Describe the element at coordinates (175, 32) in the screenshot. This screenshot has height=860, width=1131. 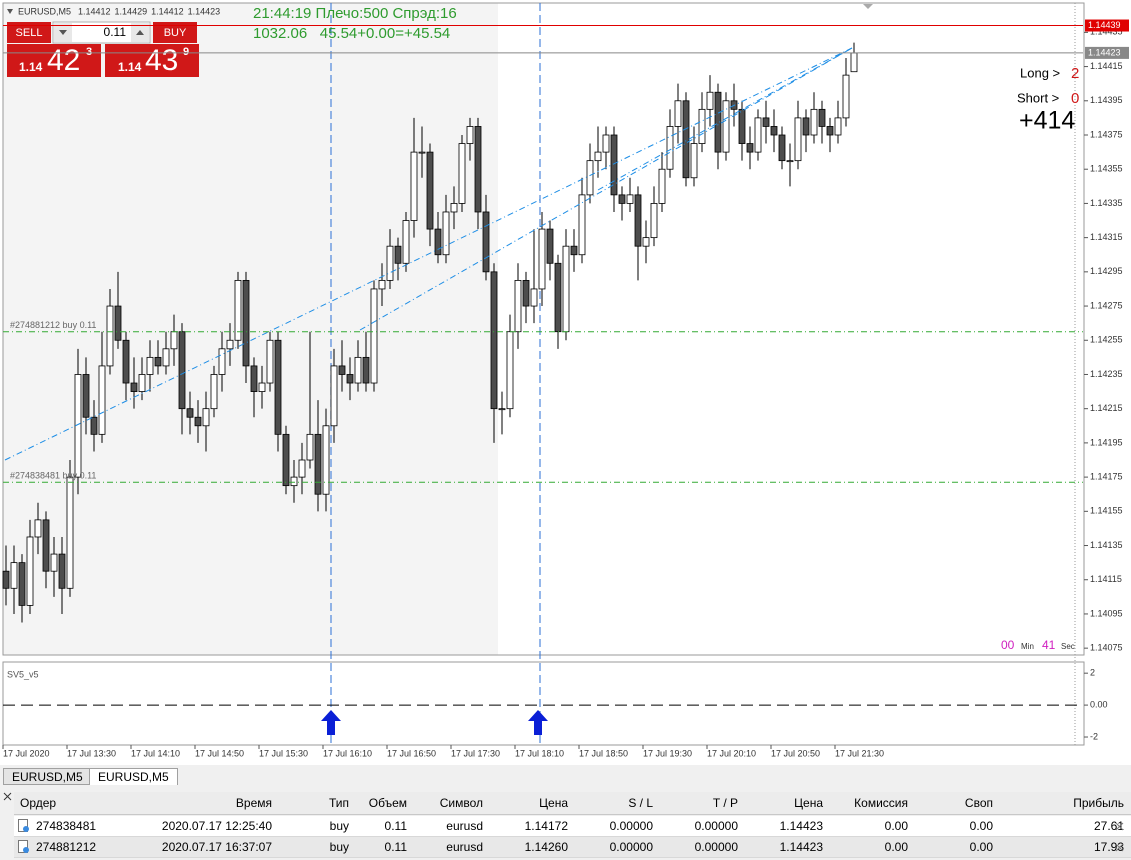
I see `buy-button` at that location.